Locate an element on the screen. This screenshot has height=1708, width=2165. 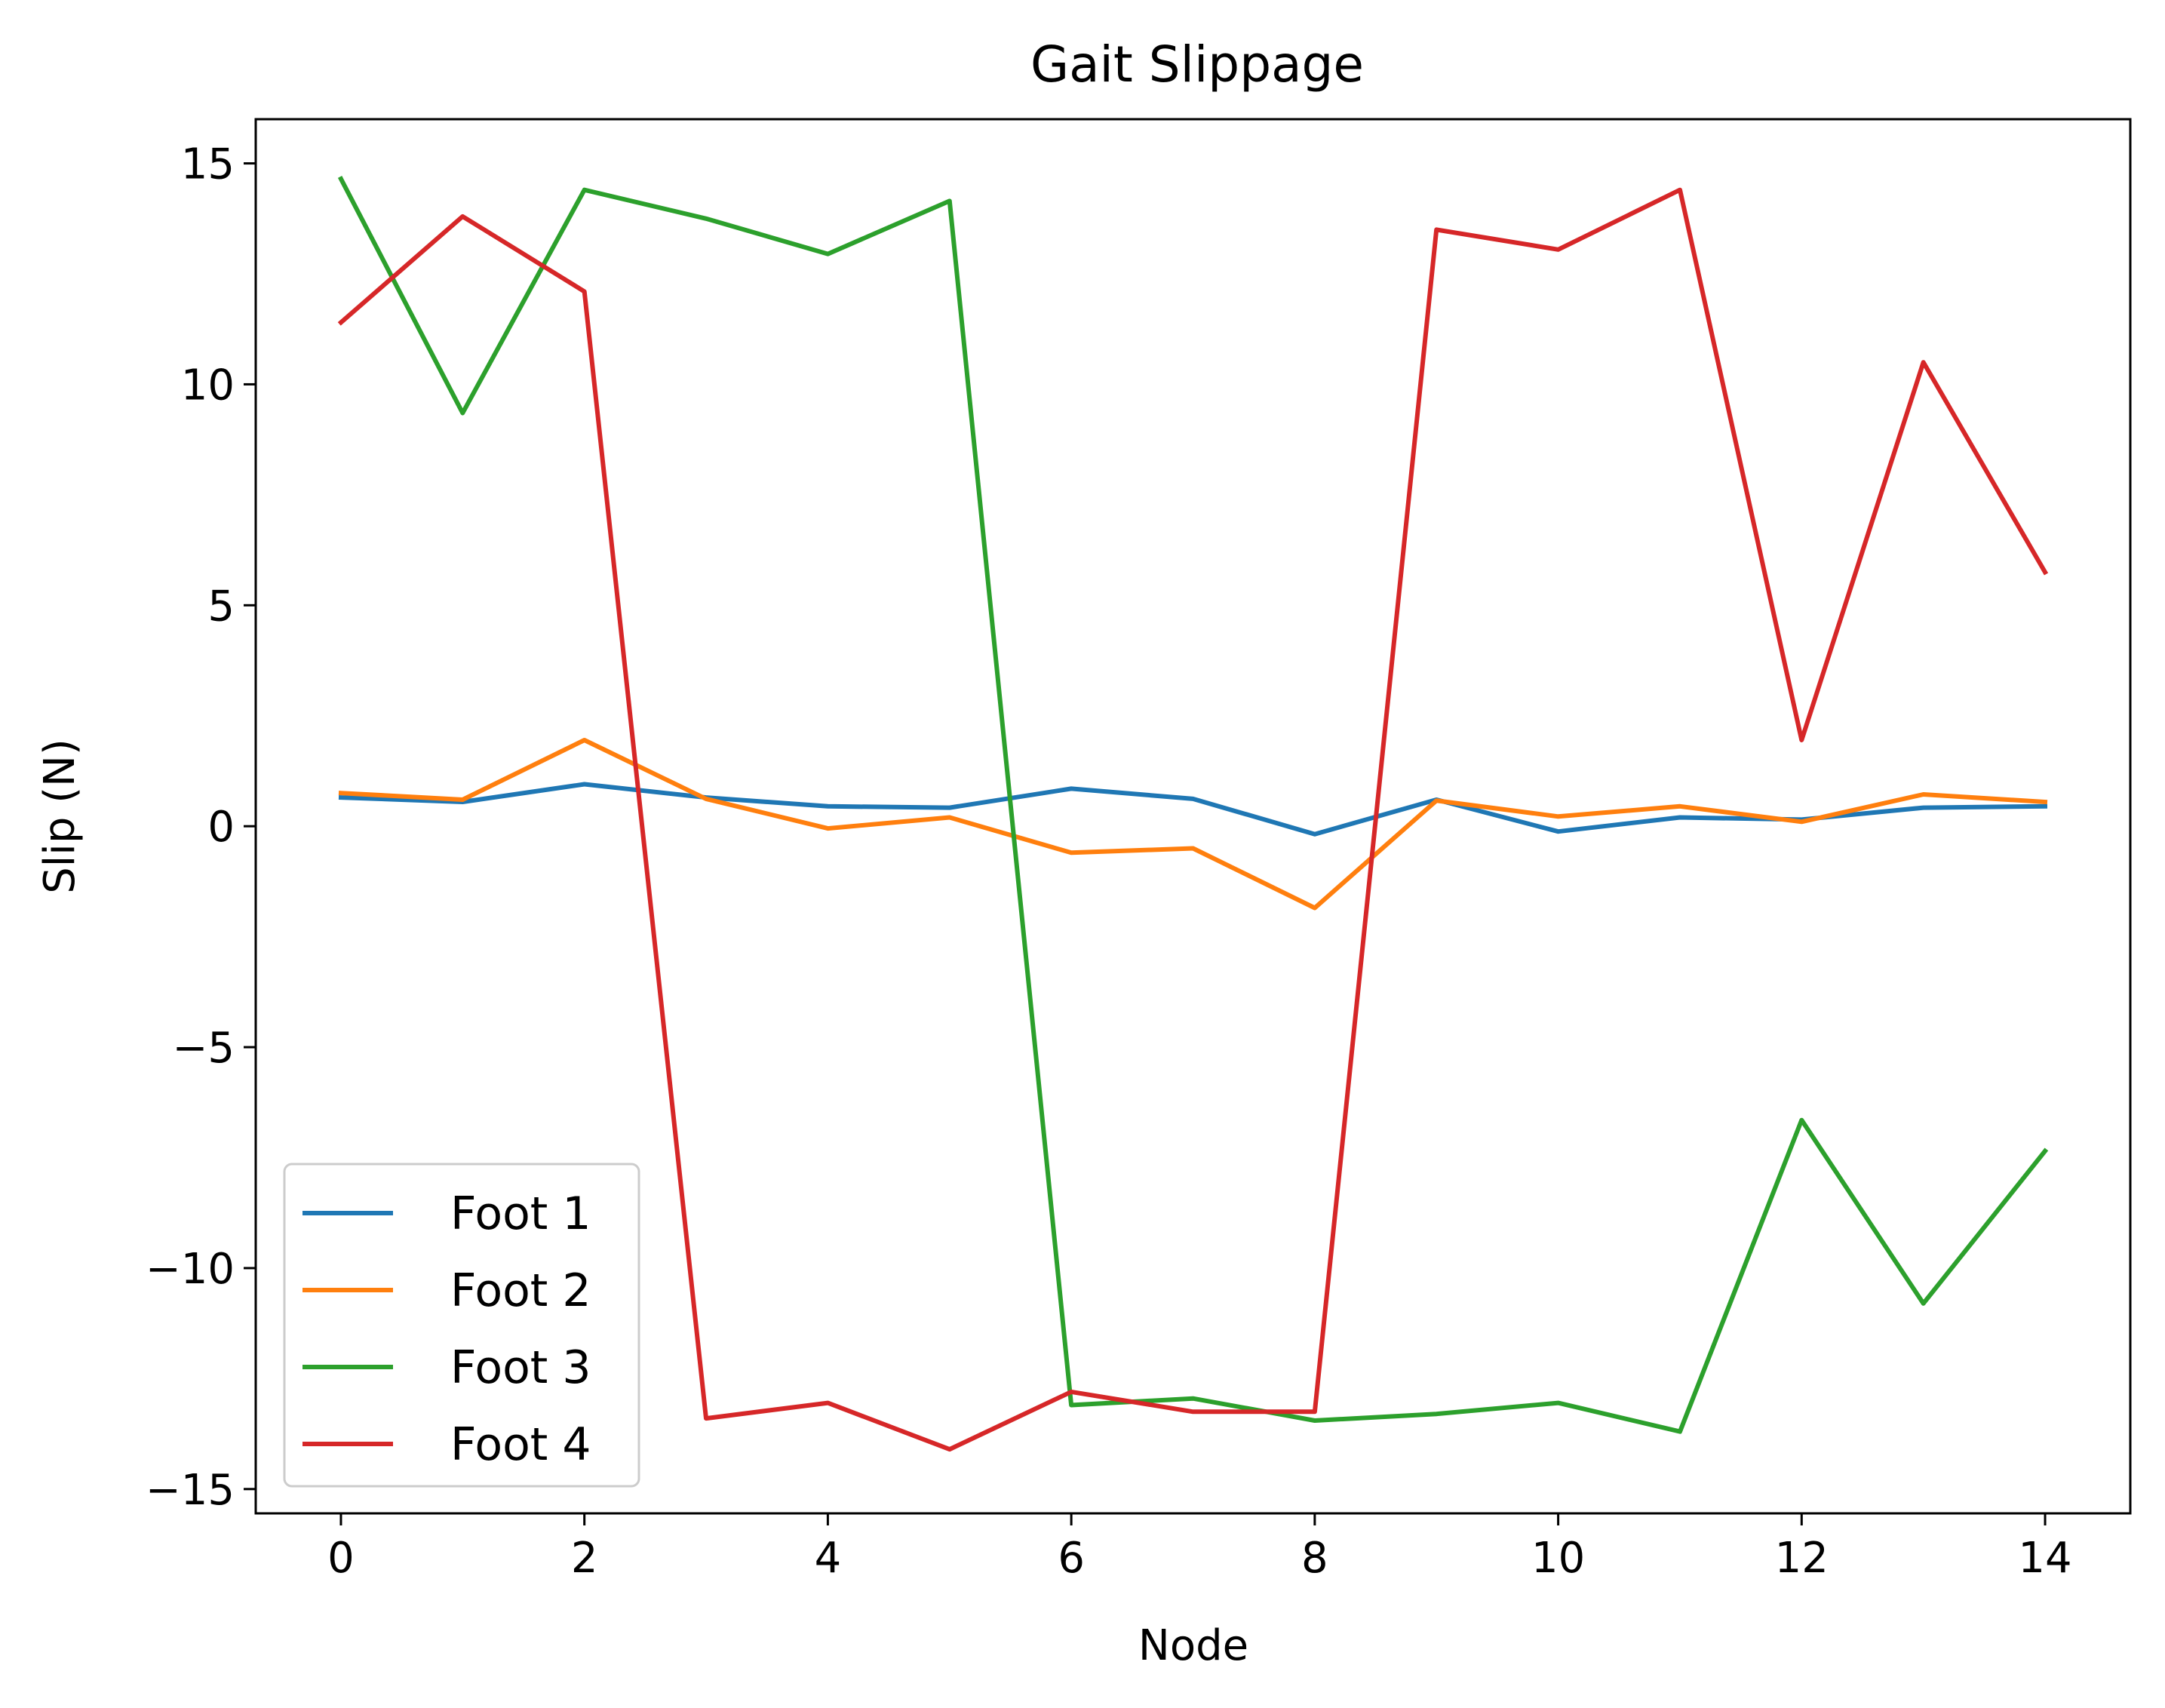
x-tick-label: 0 is located at coordinates (341, 1558).